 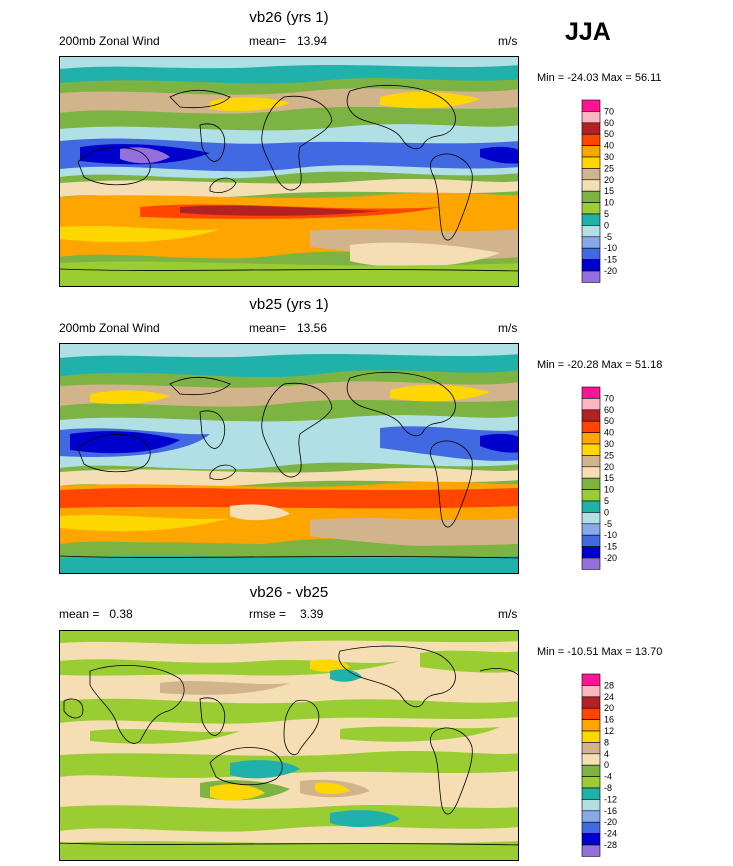 What do you see at coordinates (609, 421) in the screenshot?
I see `colorbar-tick-label: 50` at bounding box center [609, 421].